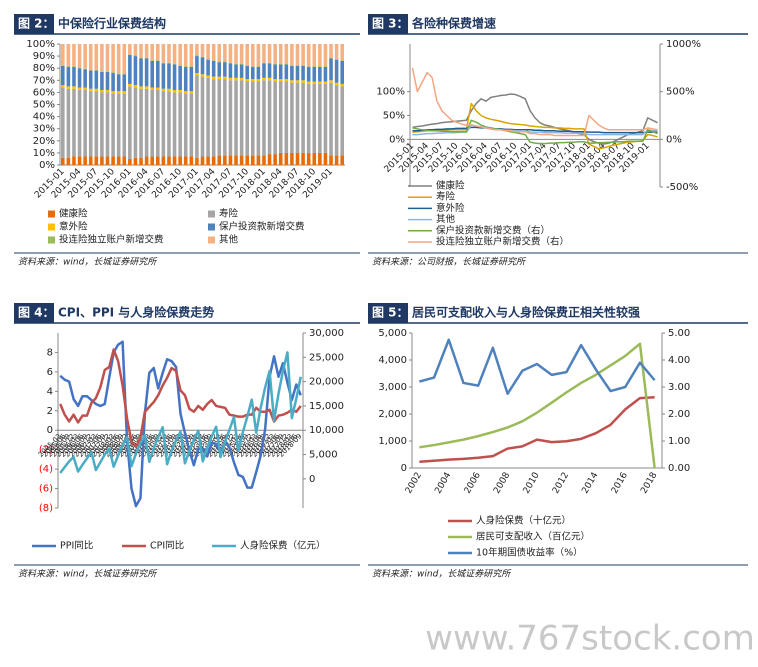 The image size is (758, 667). Describe the element at coordinates (44, 80) in the screenshot. I see `y-tick-label: 70%` at that location.